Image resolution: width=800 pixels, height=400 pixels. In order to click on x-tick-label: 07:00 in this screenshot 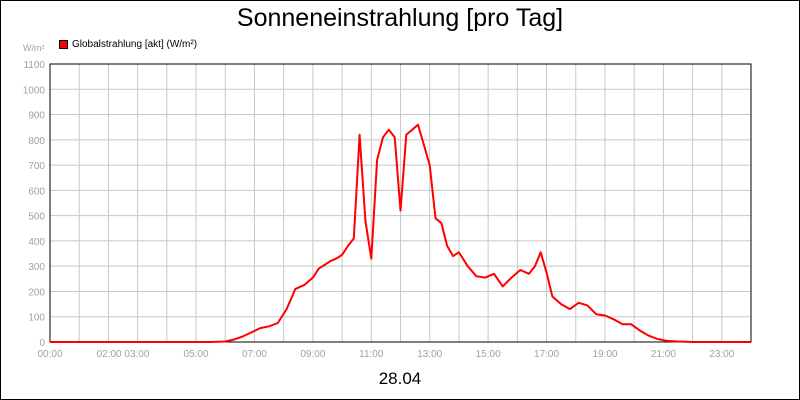, I will do `click(254, 354)`.